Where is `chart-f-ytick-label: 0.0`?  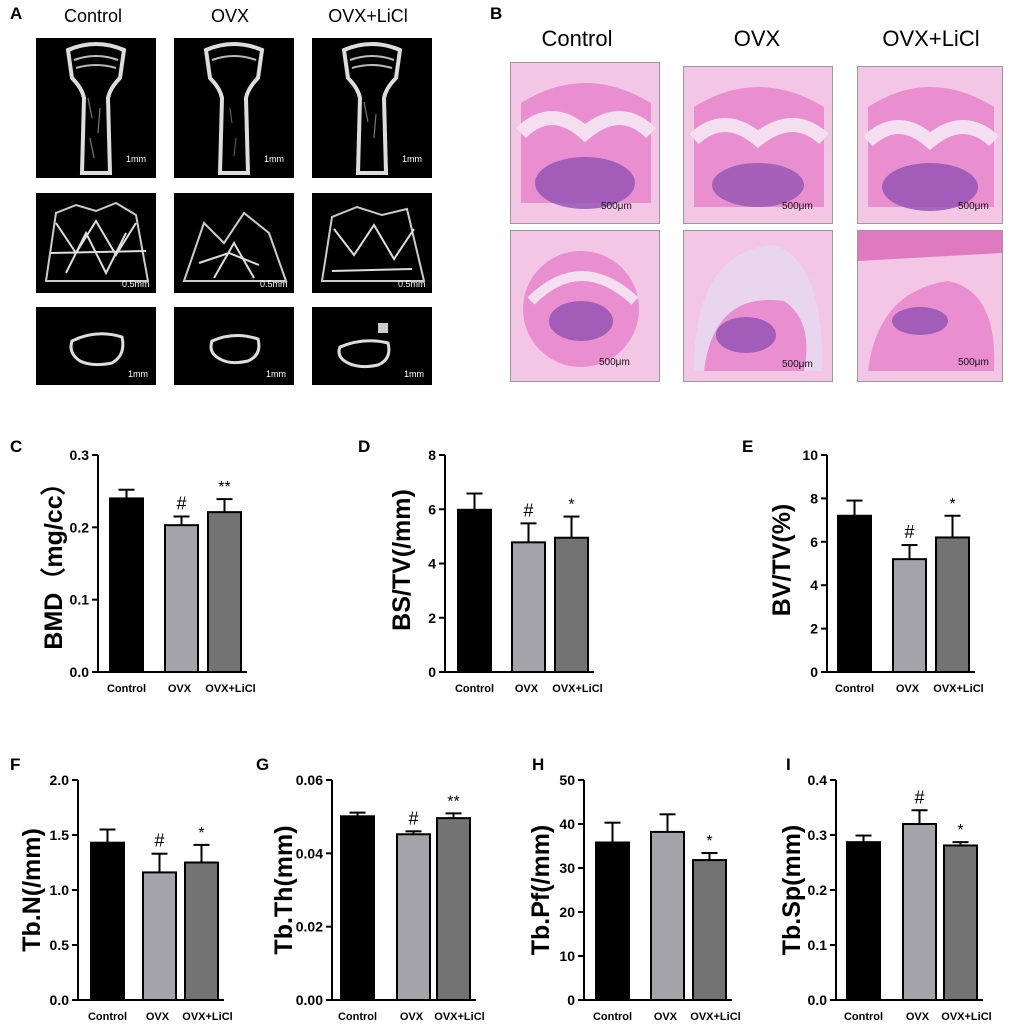
chart-f-ytick-label: 0.0 is located at coordinates (60, 1000).